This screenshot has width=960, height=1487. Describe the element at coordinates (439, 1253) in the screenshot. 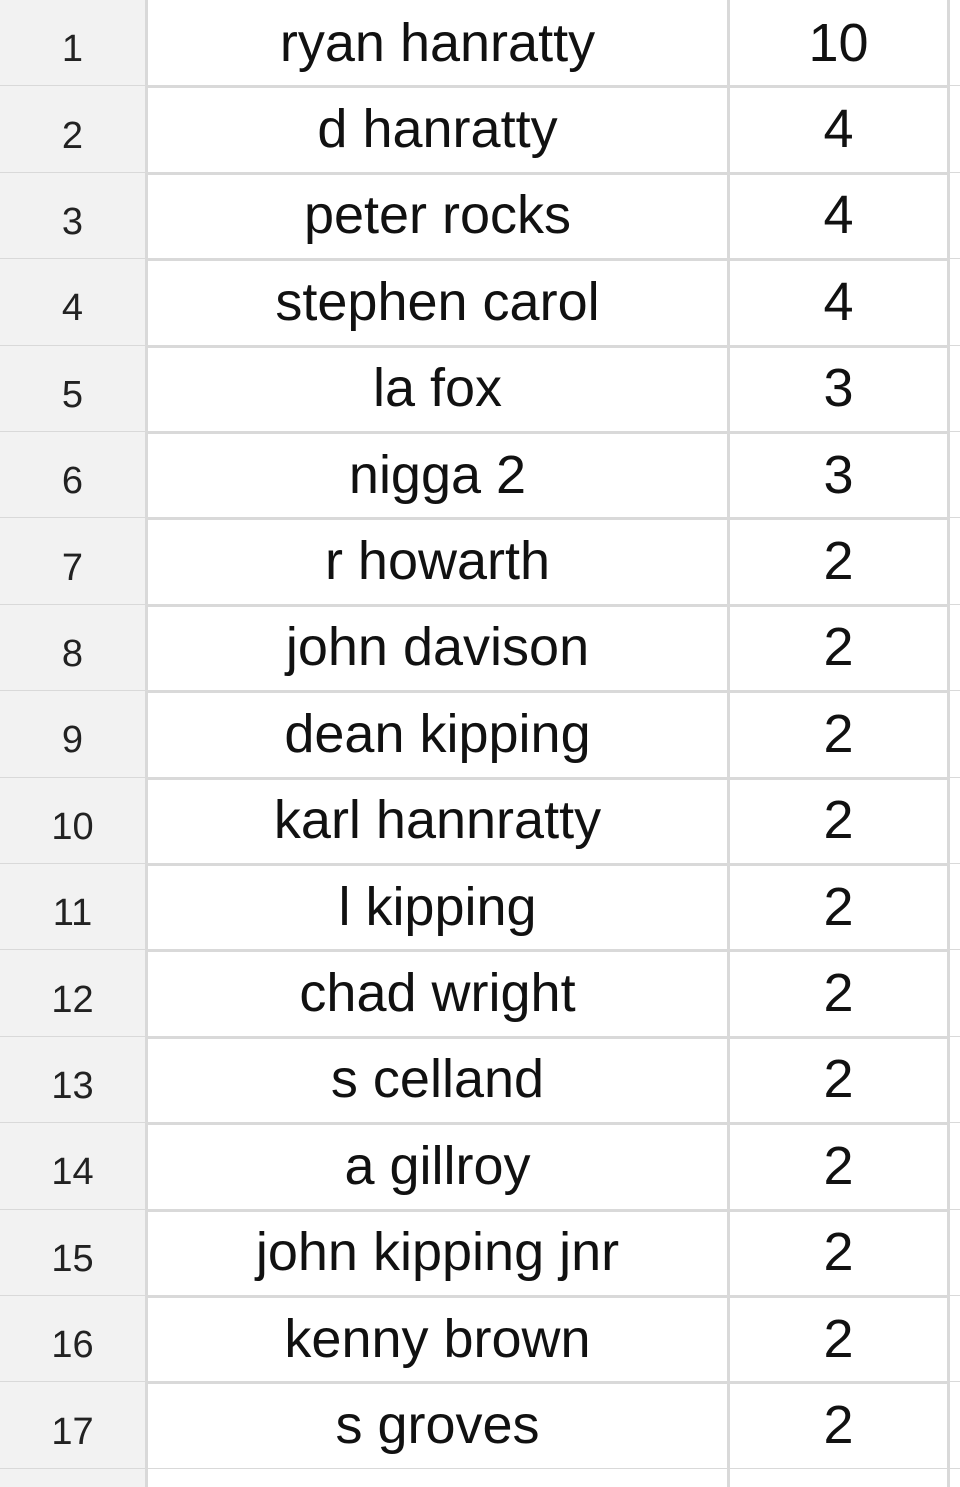

I see `name-cell: john kipping jnr` at that location.